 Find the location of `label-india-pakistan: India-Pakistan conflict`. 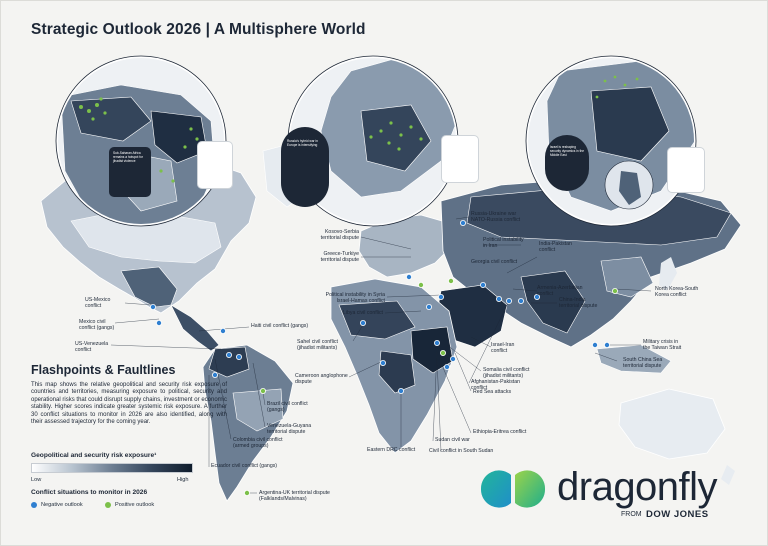

label-india-pakistan: India-Pakistan conflict is located at coordinates (555, 247).